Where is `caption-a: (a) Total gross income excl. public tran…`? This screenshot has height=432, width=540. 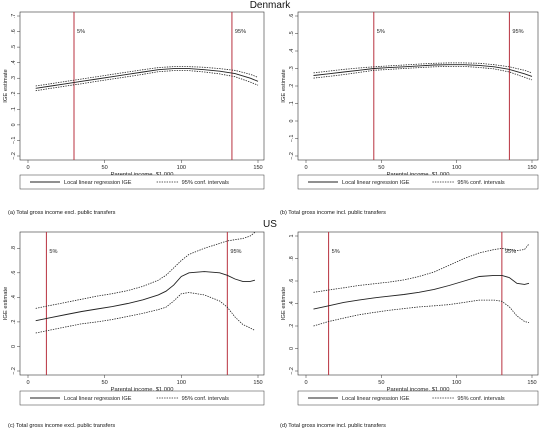
caption-a: (a) Total gross income excl. public tran… is located at coordinates (62, 213).